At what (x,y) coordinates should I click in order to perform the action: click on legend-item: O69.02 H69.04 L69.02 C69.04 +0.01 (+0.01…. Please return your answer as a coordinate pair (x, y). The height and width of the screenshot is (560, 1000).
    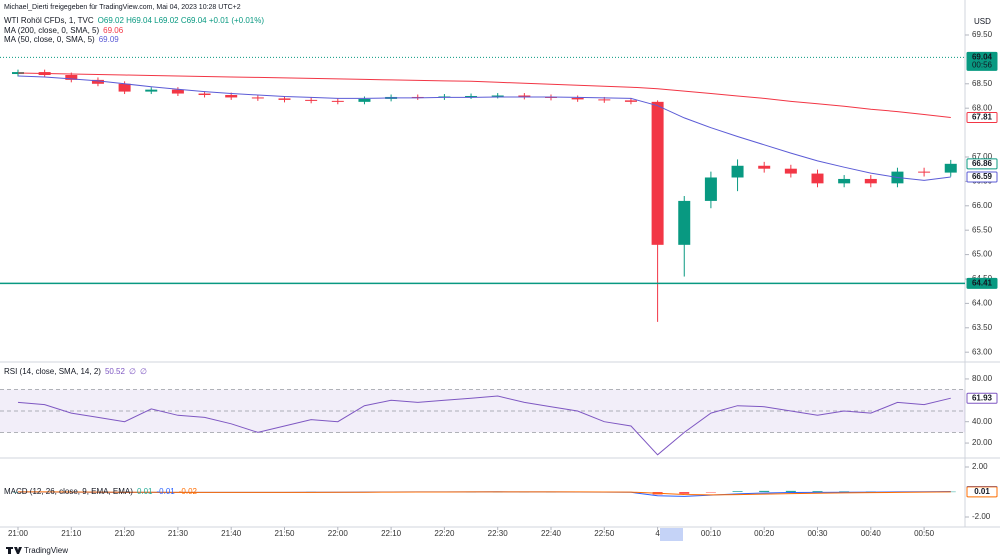
    Looking at the image, I should click on (181, 20).